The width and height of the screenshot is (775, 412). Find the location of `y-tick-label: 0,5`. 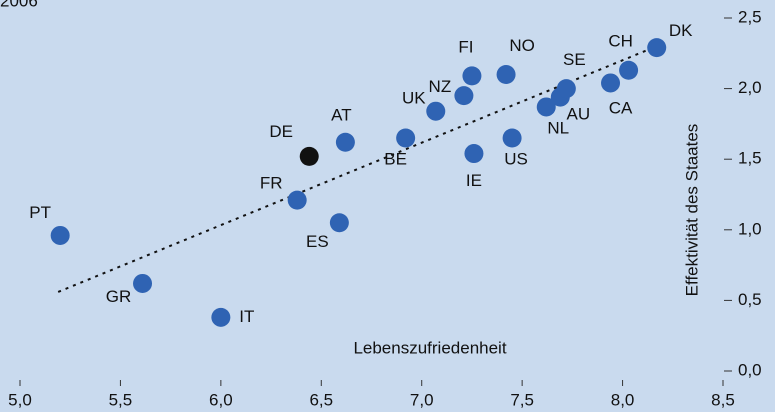

y-tick-label: 0,5 is located at coordinates (750, 299).